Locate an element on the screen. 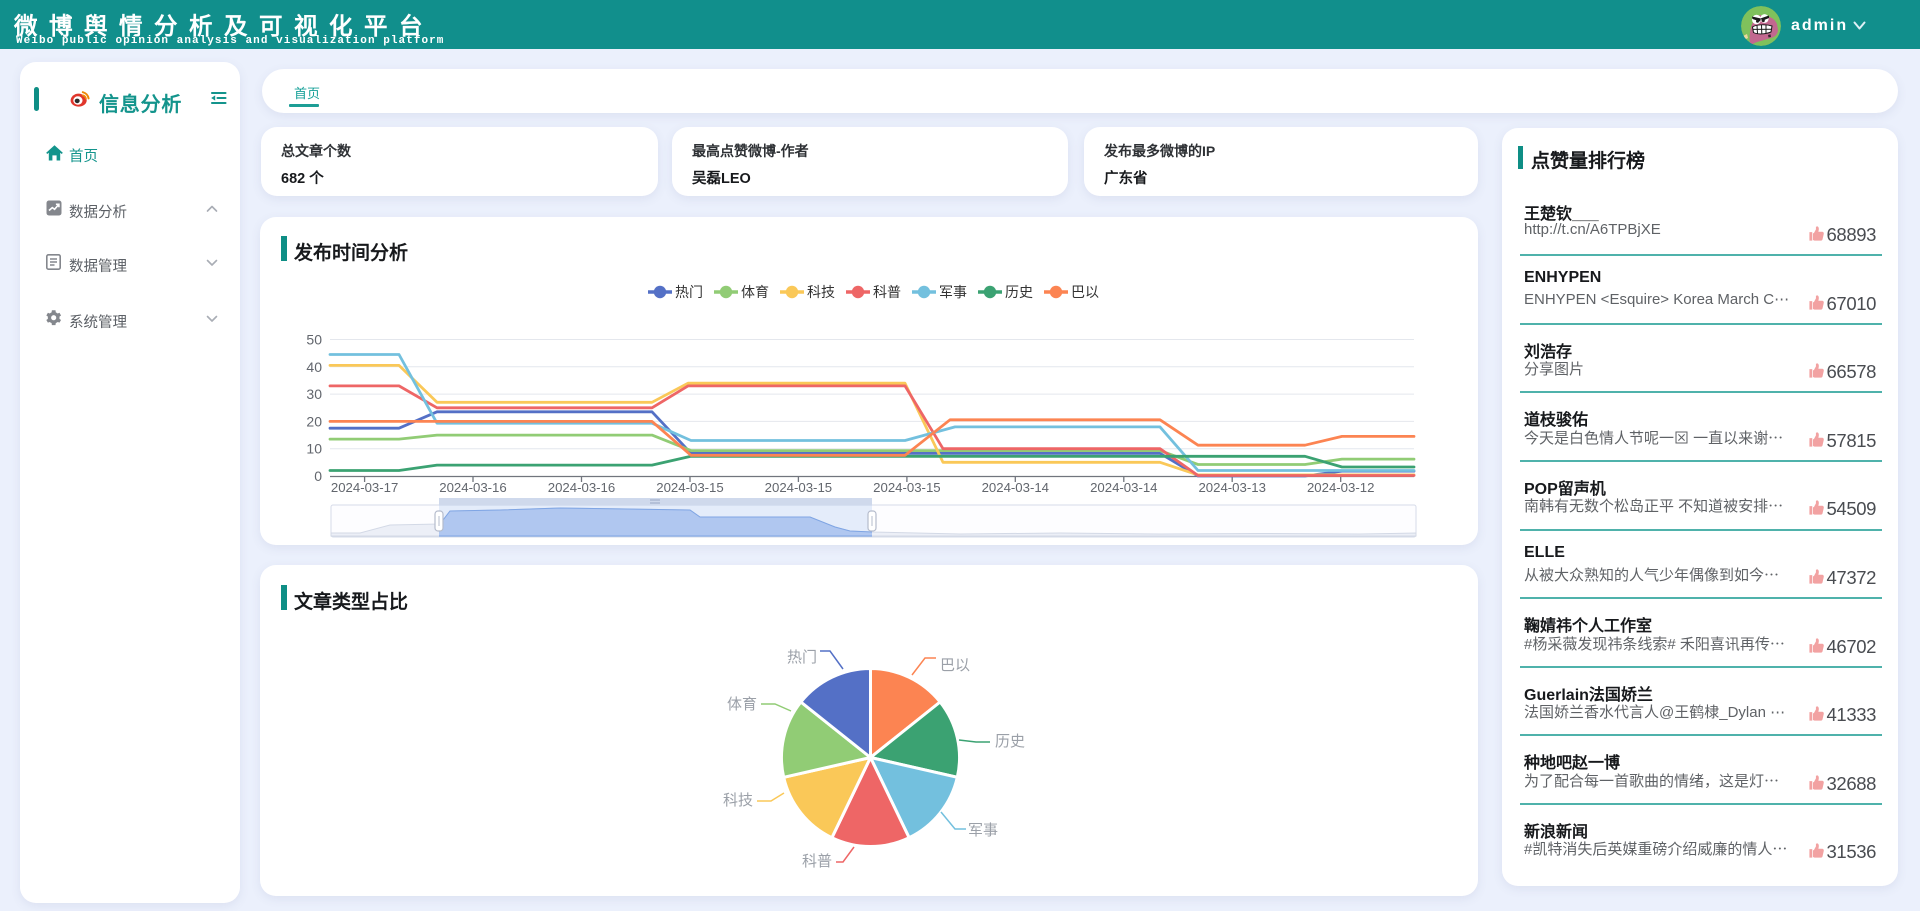 The width and height of the screenshot is (1920, 911). svg-text: 2024-03-17 is located at coordinates (364, 487).